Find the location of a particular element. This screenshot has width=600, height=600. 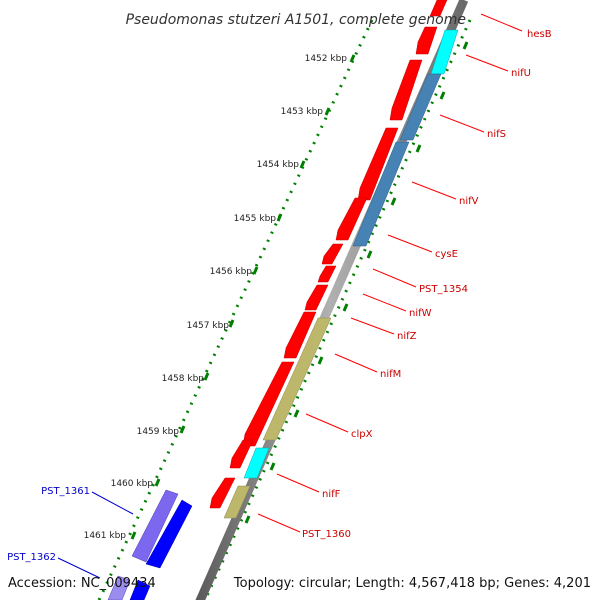

gene-label-nifS: nifS is located at coordinates (496, 134).